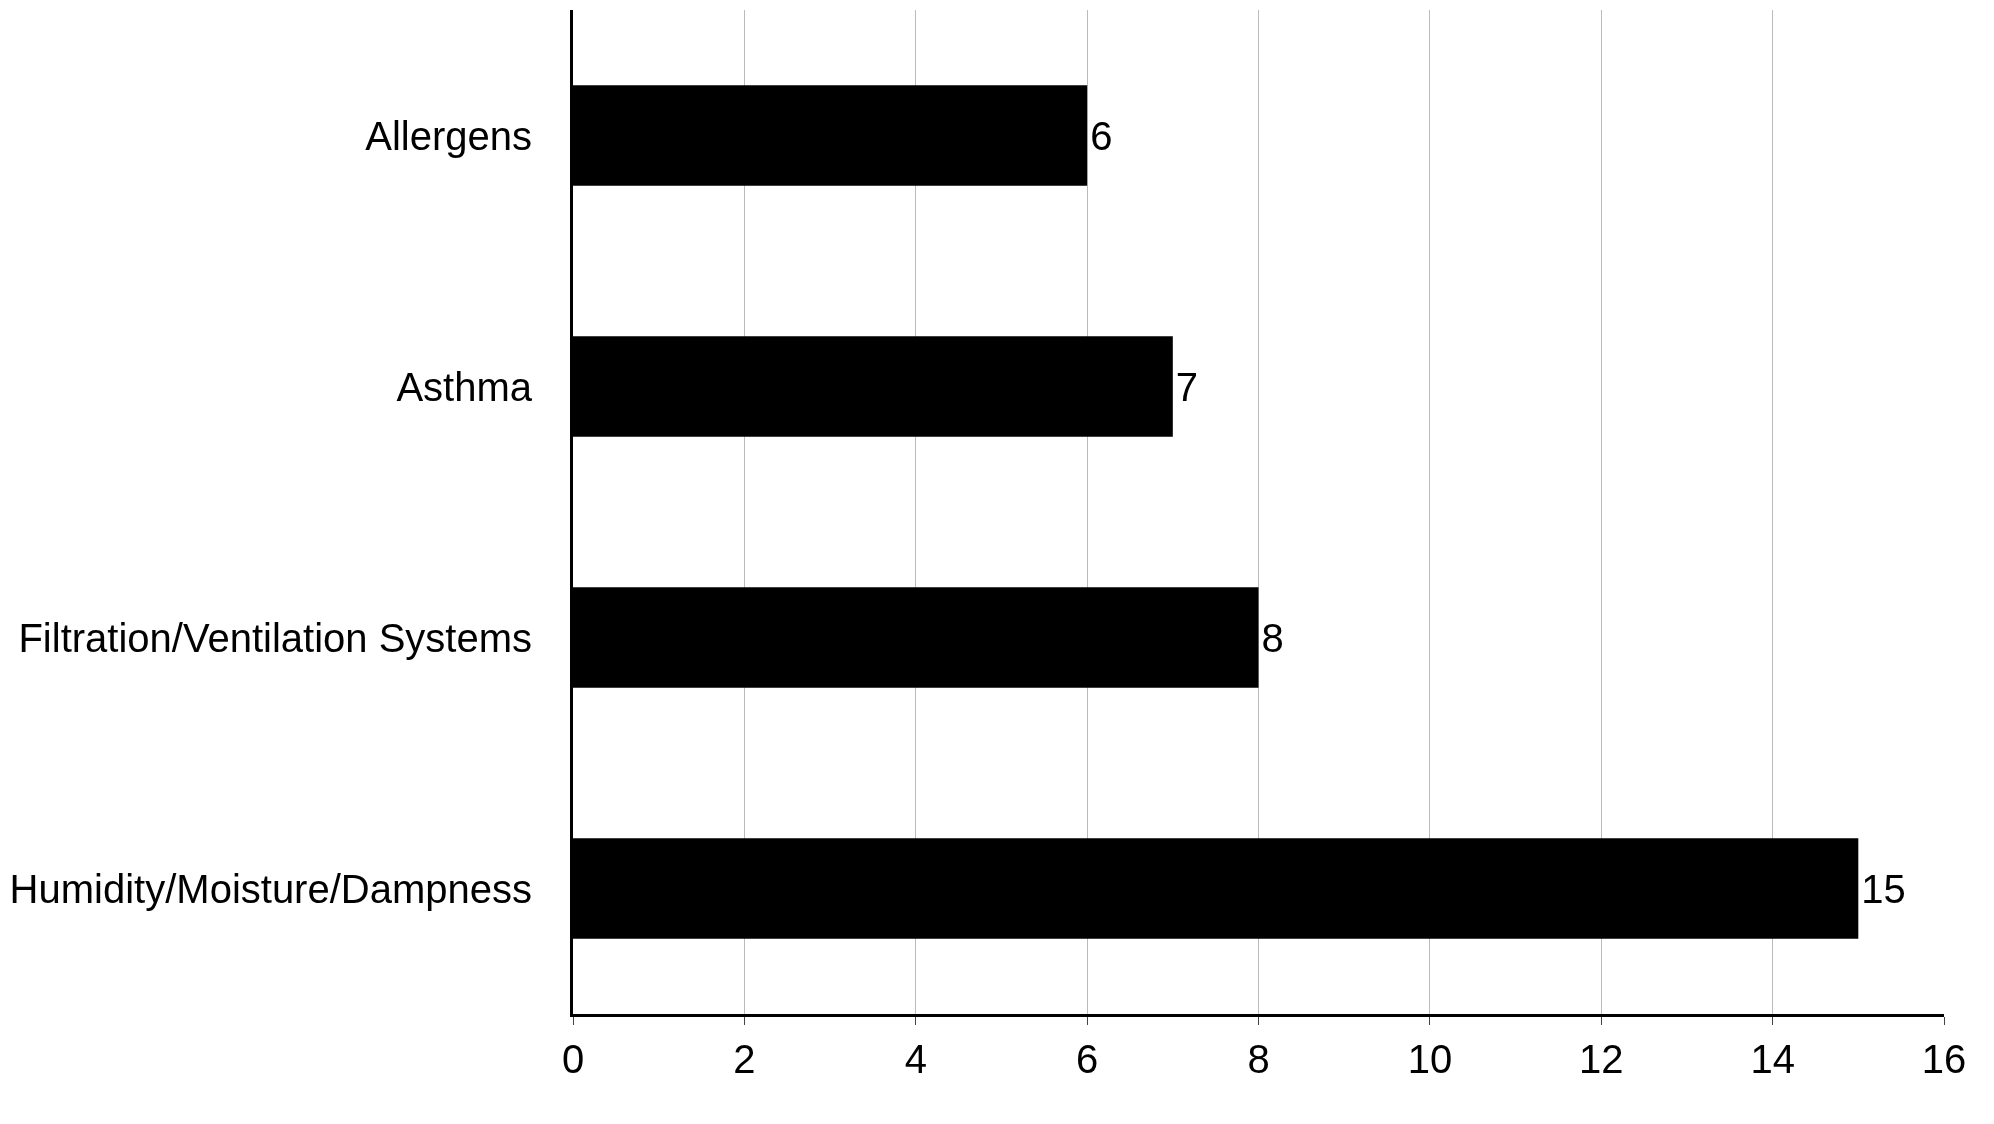  I want to click on x-tick-label: 6, so click(1087, 1059).